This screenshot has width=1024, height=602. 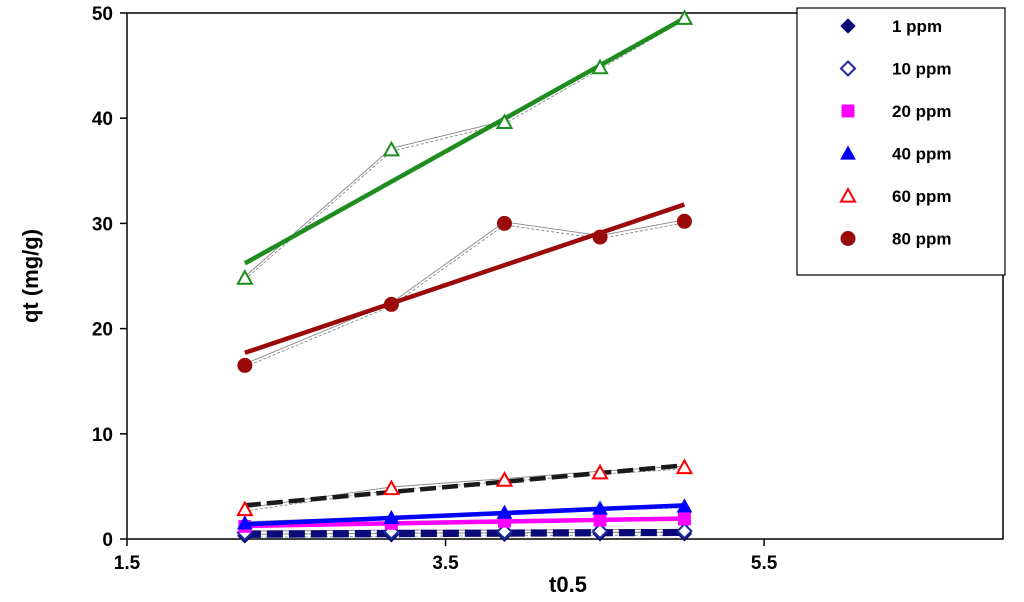 I want to click on series-40-ppm, so click(x=465, y=514).